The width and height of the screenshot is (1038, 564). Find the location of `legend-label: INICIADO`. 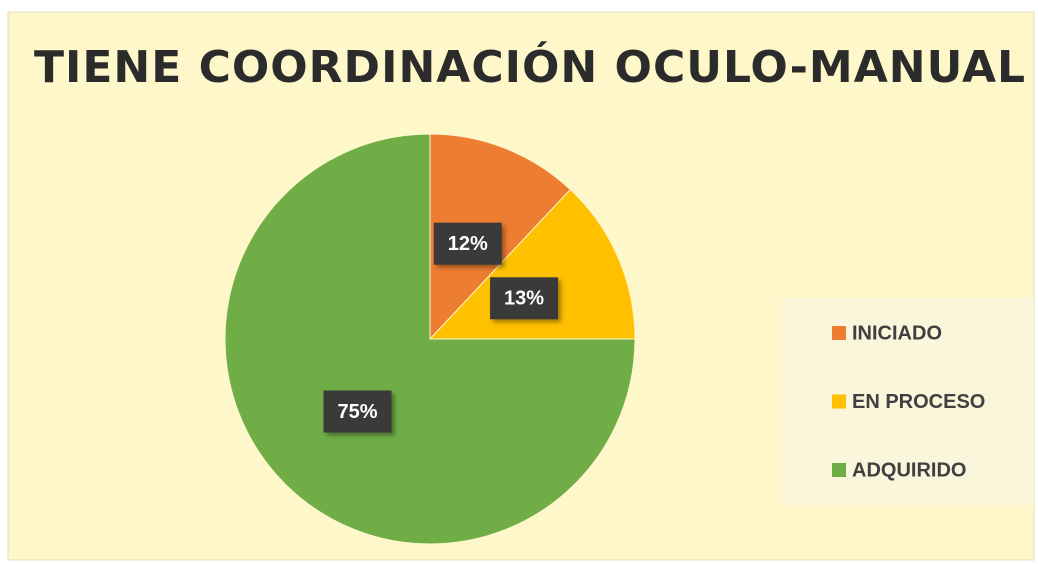

legend-label: INICIADO is located at coordinates (897, 333).